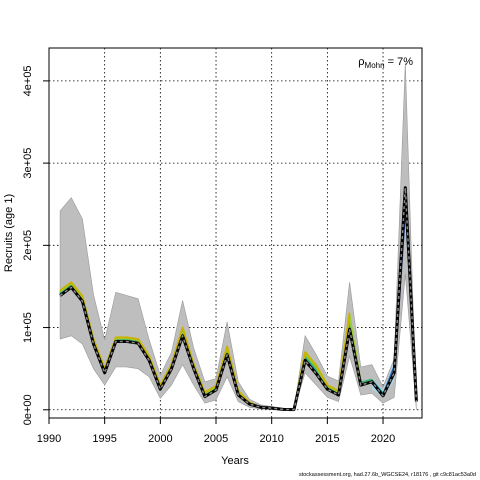 Image resolution: width=480 pixels, height=480 pixels. What do you see at coordinates (9, 233) in the screenshot?
I see `y-axis-title: Recruits (age 1)` at bounding box center [9, 233].